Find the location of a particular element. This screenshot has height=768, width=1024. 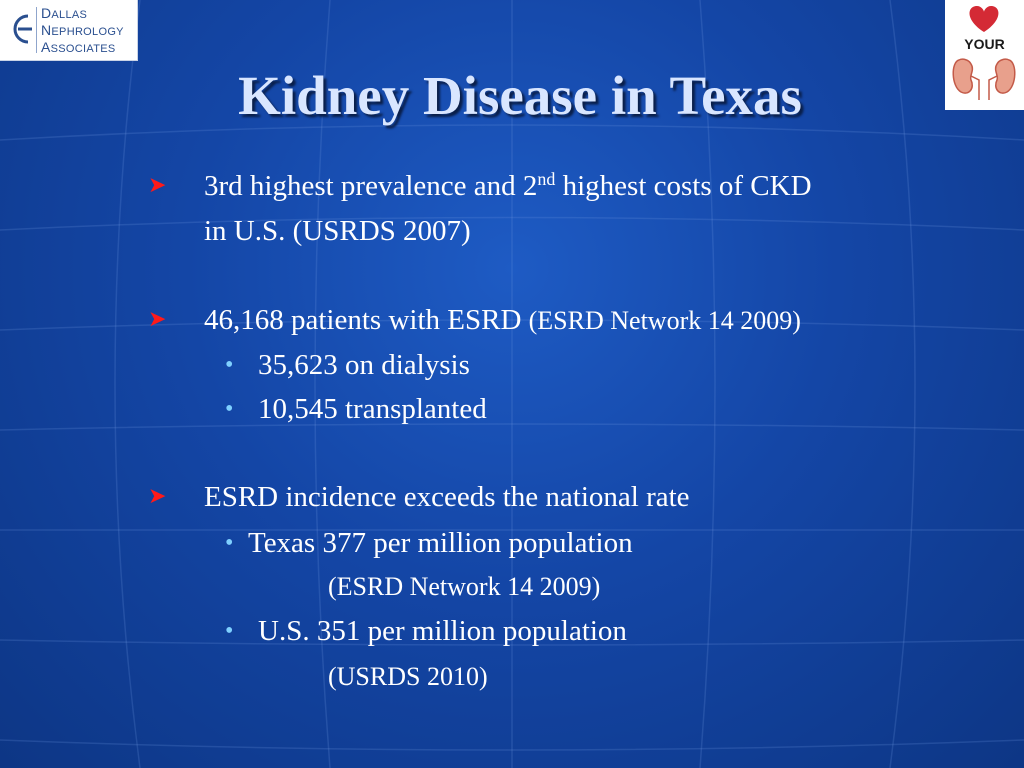

heart-kidneys-icon is located at coordinates (984, 53).